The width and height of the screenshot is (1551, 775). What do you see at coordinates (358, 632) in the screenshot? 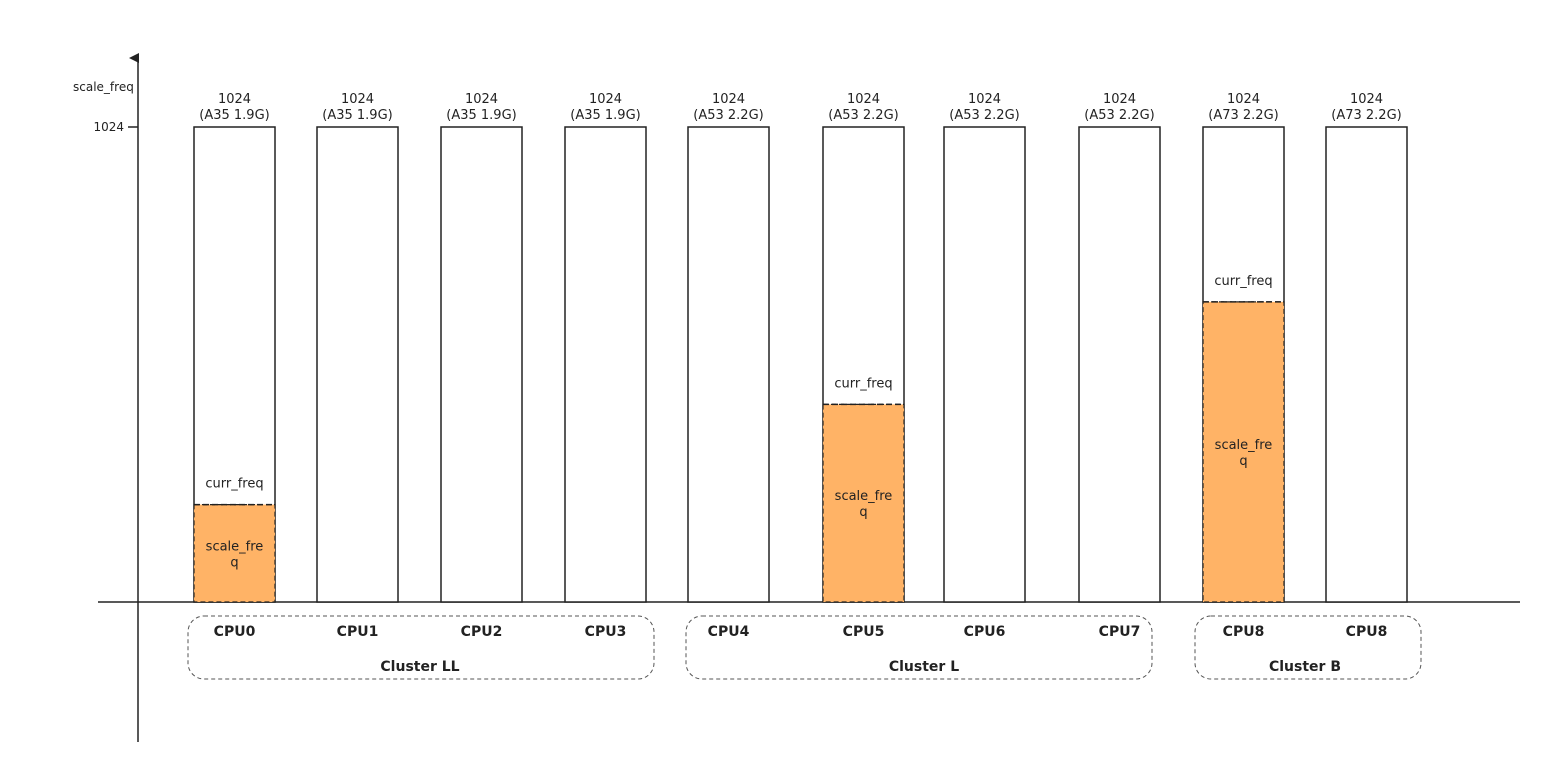
I see `cpu-name-label: CPU1` at bounding box center [358, 632].